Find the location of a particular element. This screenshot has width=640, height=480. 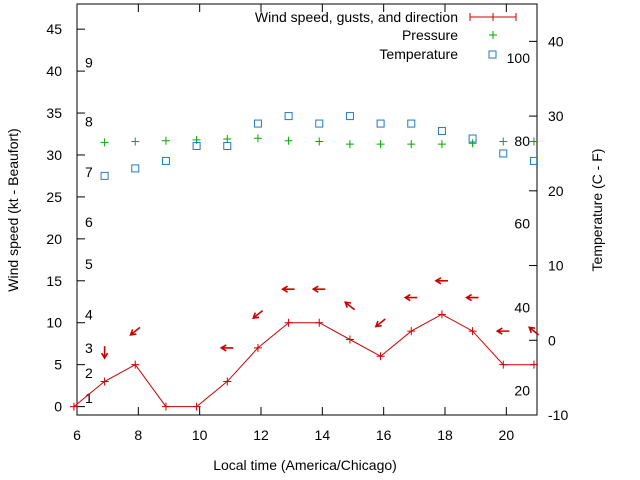

wind-speed-line is located at coordinates (303, 360).